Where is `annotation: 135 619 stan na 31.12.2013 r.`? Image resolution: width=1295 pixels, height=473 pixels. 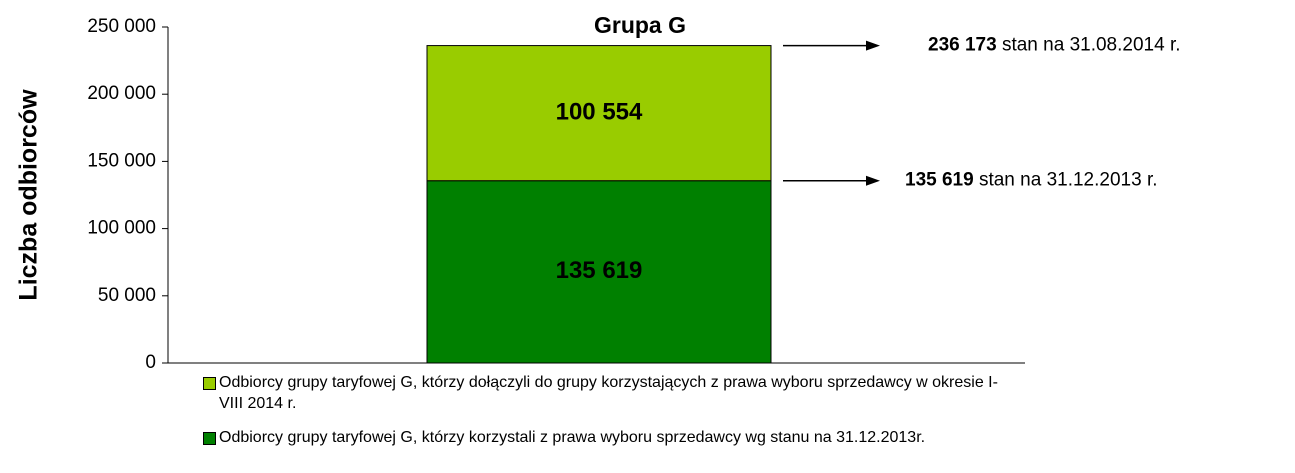 annotation: 135 619 stan na 31.12.2013 r. is located at coordinates (1031, 180).